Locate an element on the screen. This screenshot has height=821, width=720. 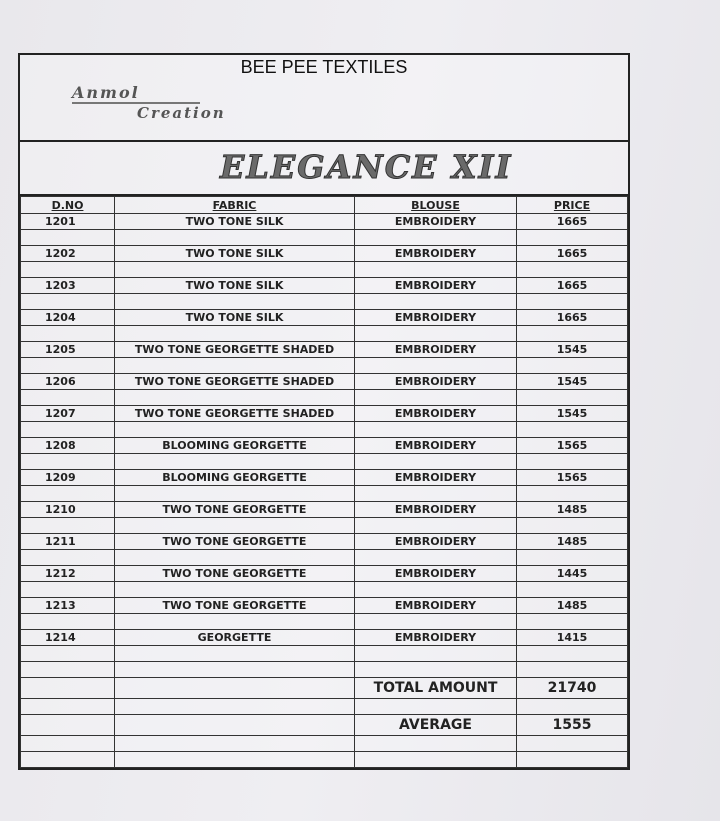
design-number: 1212 is located at coordinates (67, 573).